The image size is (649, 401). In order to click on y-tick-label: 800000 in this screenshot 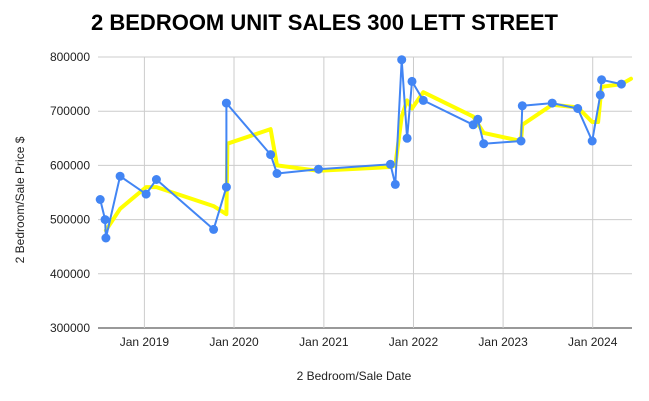, I will do `click(70, 57)`.